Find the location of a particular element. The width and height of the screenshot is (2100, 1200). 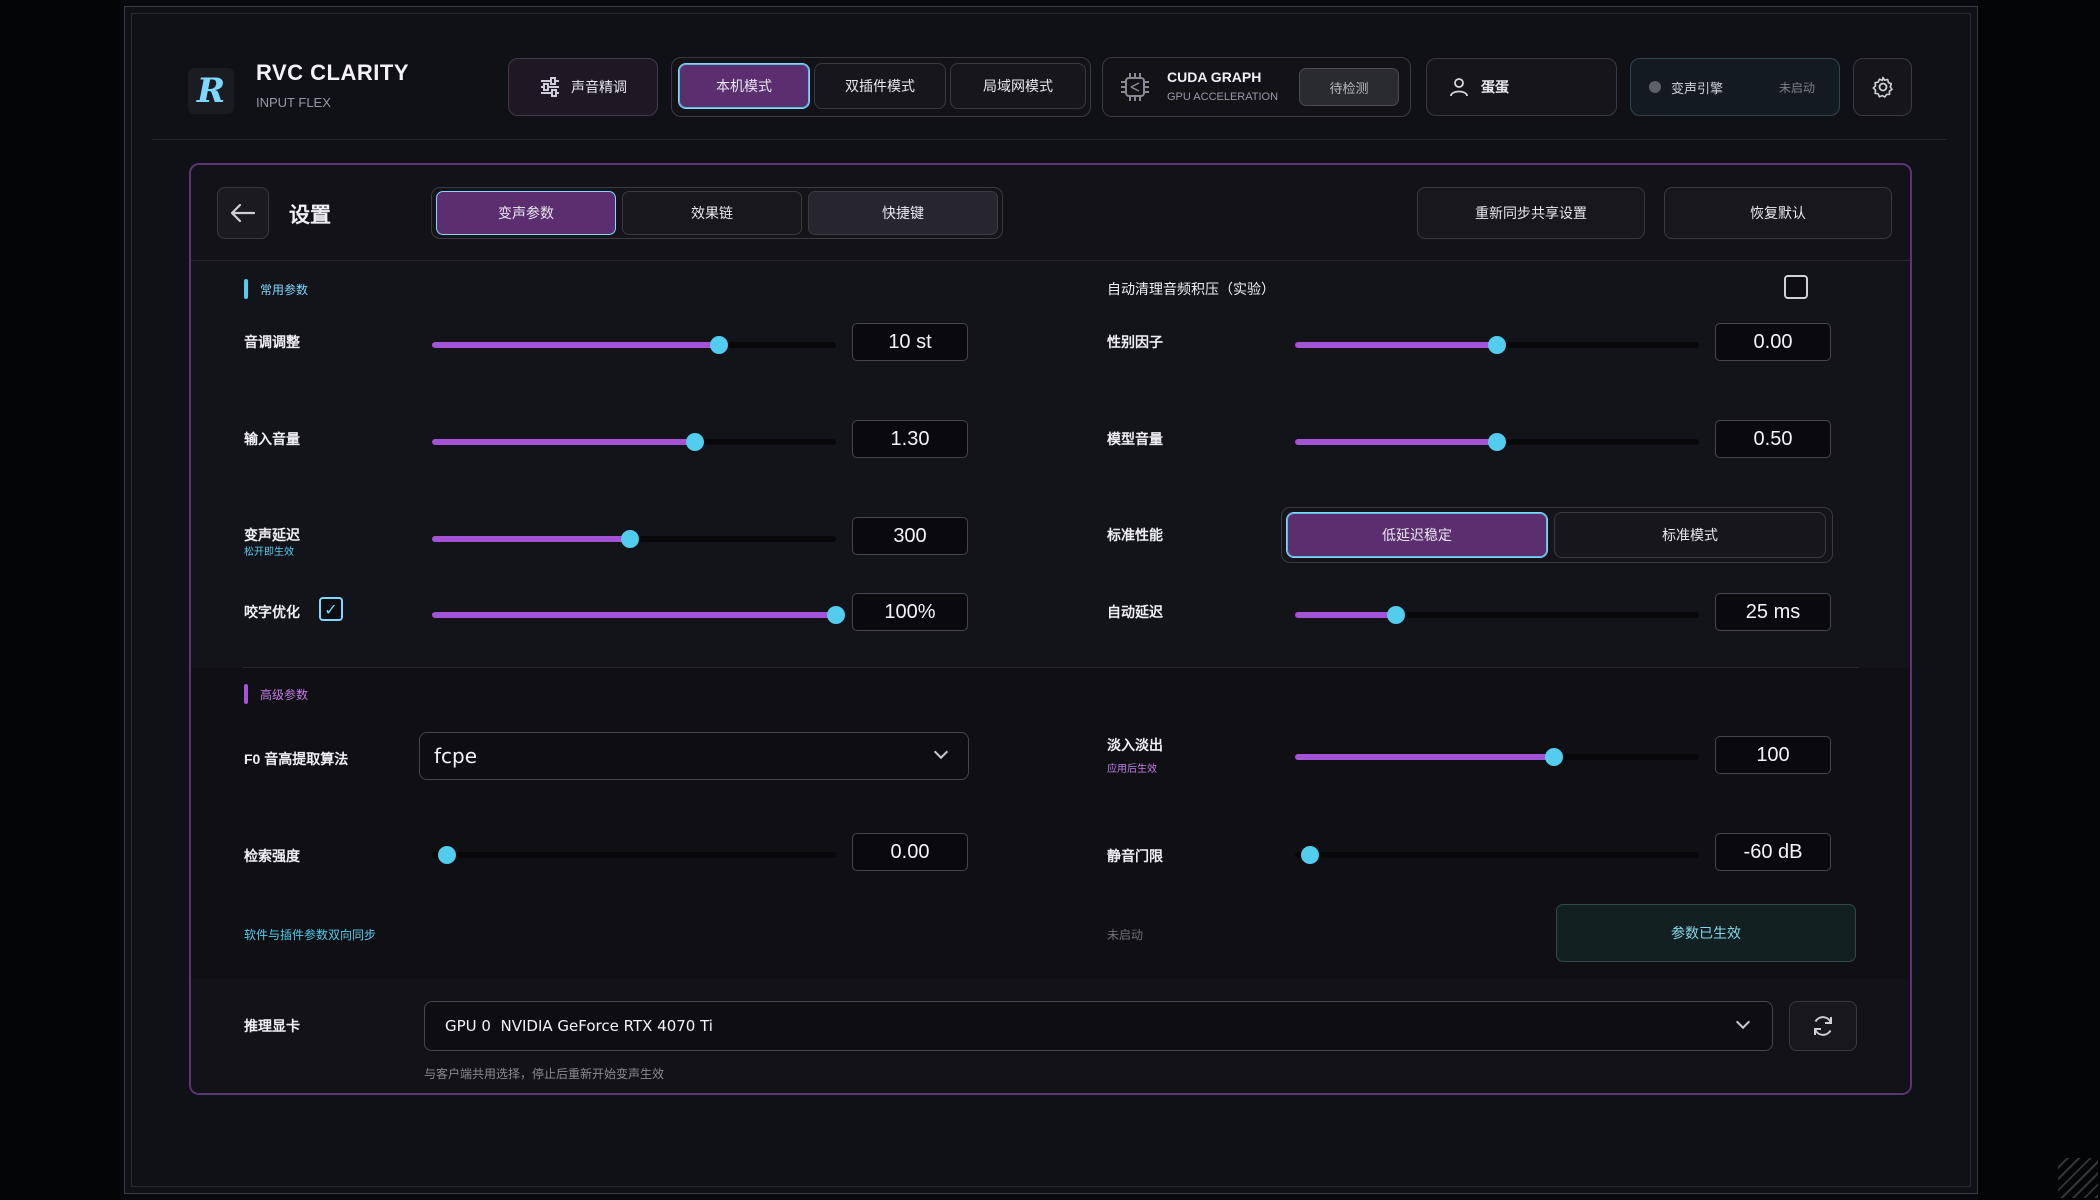

auto-clear-label: 自动清理音频积压（实验） is located at coordinates (1191, 289).